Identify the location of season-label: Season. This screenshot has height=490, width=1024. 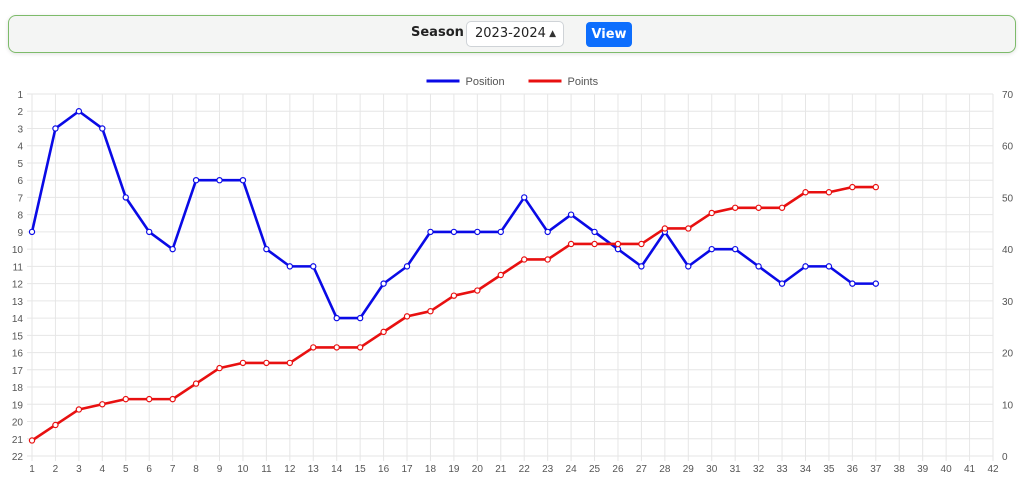
(437, 32).